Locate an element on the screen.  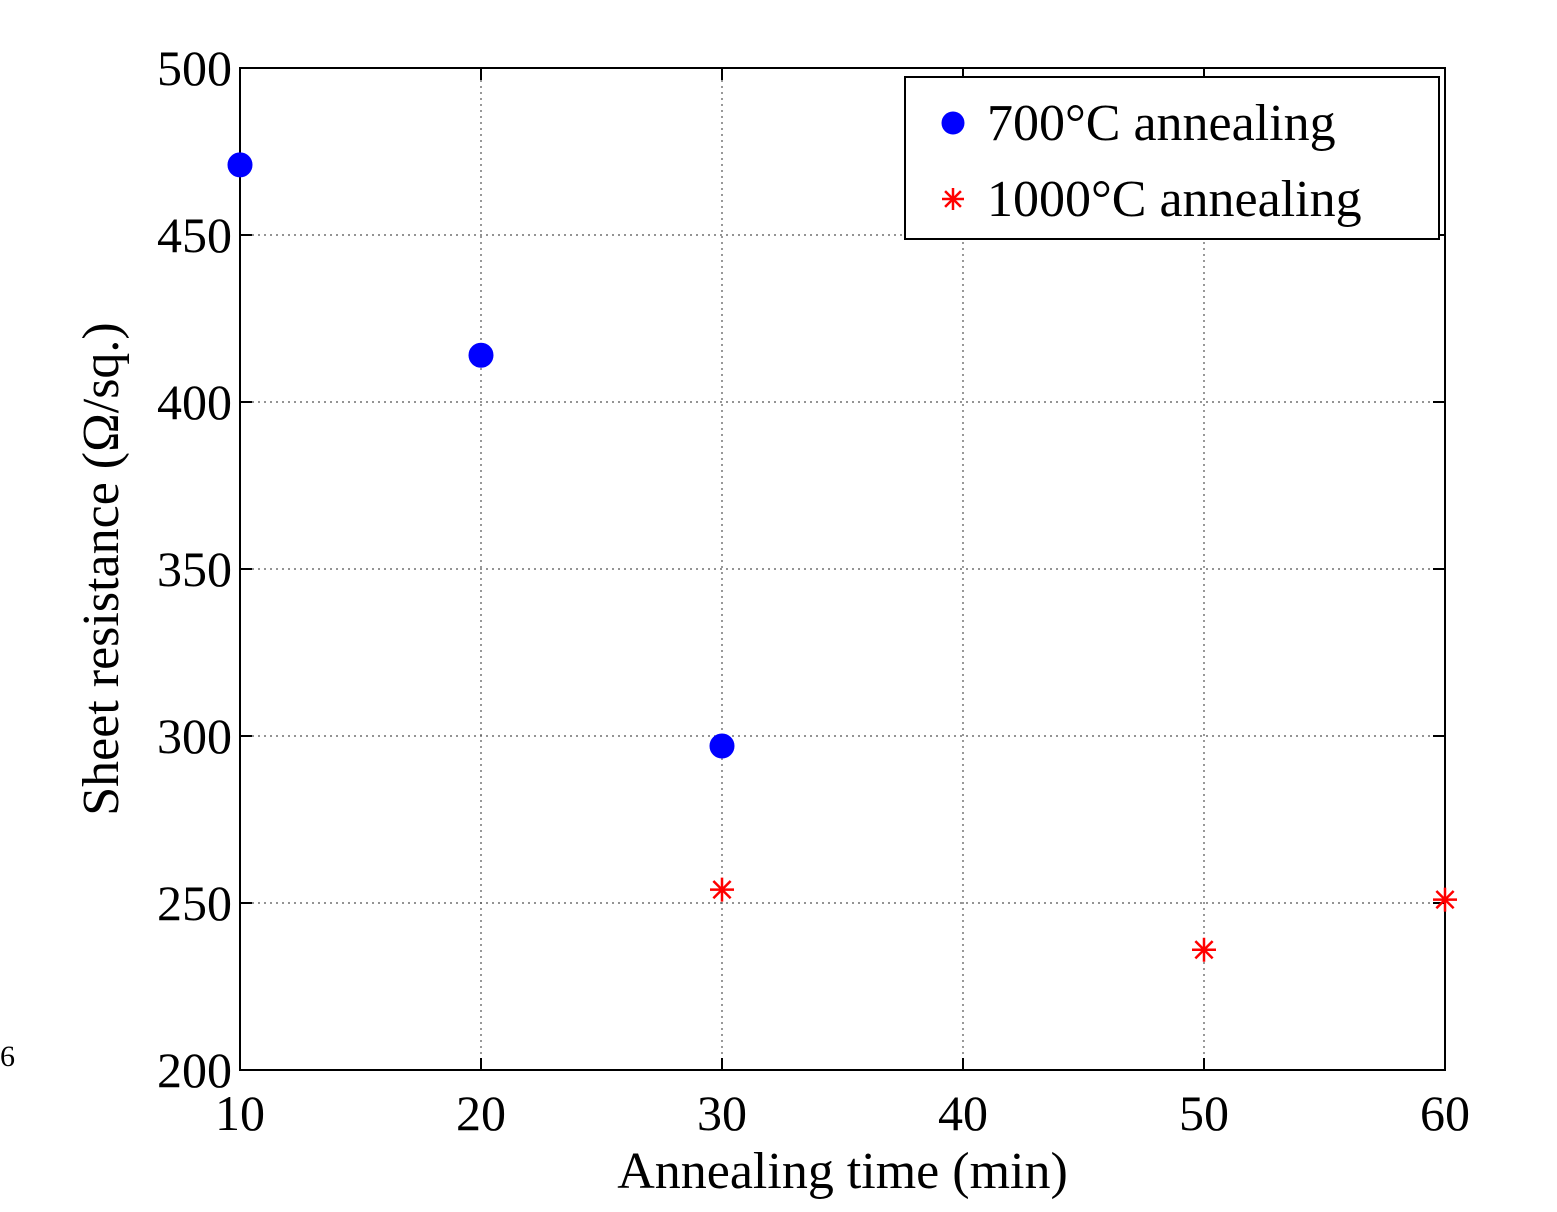
x-axis-label: Annealing time (min) is located at coordinates (842, 1171).